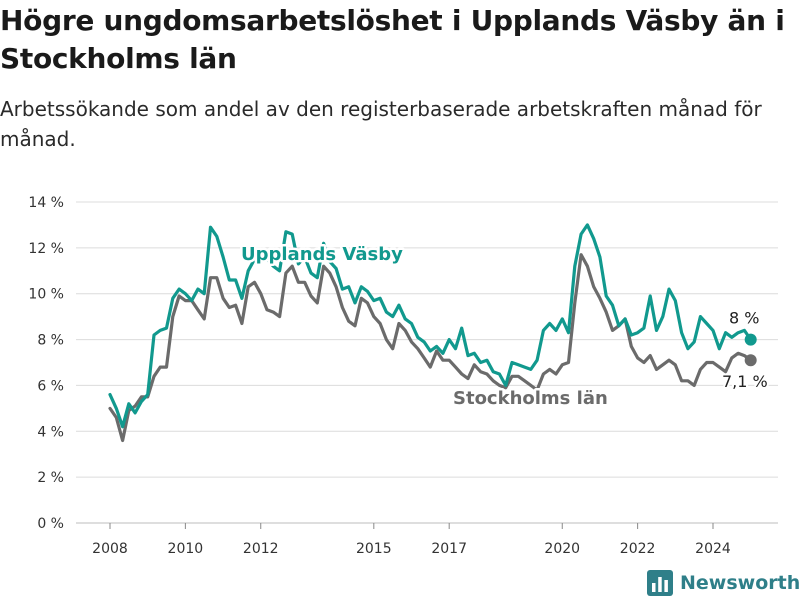  Describe the element at coordinates (713, 549) in the screenshot. I see `x-tick-label: 2024` at that location.